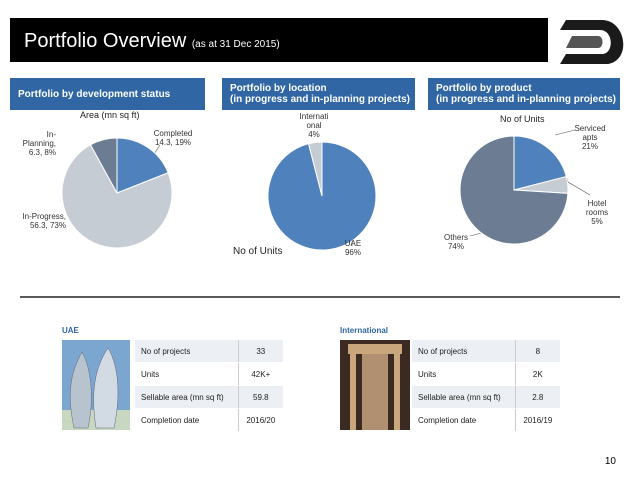 This screenshot has width=638, height=480. I want to click on table-row: Sellable area (mn sq ft) 2.8, so click(486, 397).